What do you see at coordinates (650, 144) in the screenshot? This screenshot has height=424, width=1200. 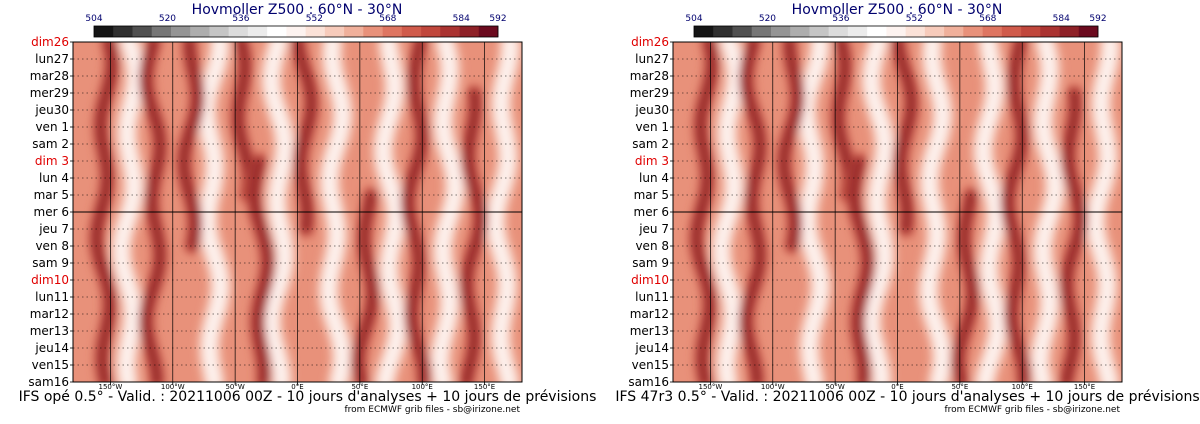 I see `date-label: sam 2` at bounding box center [650, 144].